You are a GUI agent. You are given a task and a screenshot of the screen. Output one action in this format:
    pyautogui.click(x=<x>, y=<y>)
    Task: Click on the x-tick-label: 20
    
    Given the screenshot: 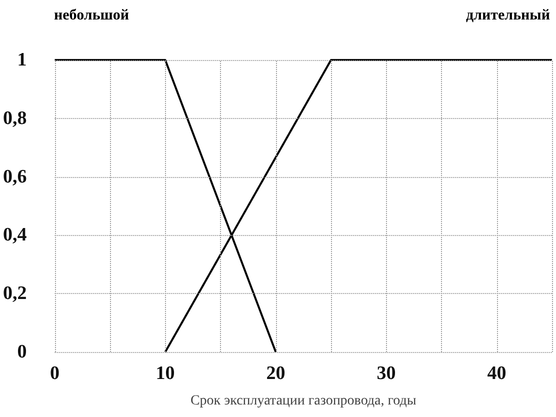 What is the action you would take?
    pyautogui.click(x=276, y=373)
    